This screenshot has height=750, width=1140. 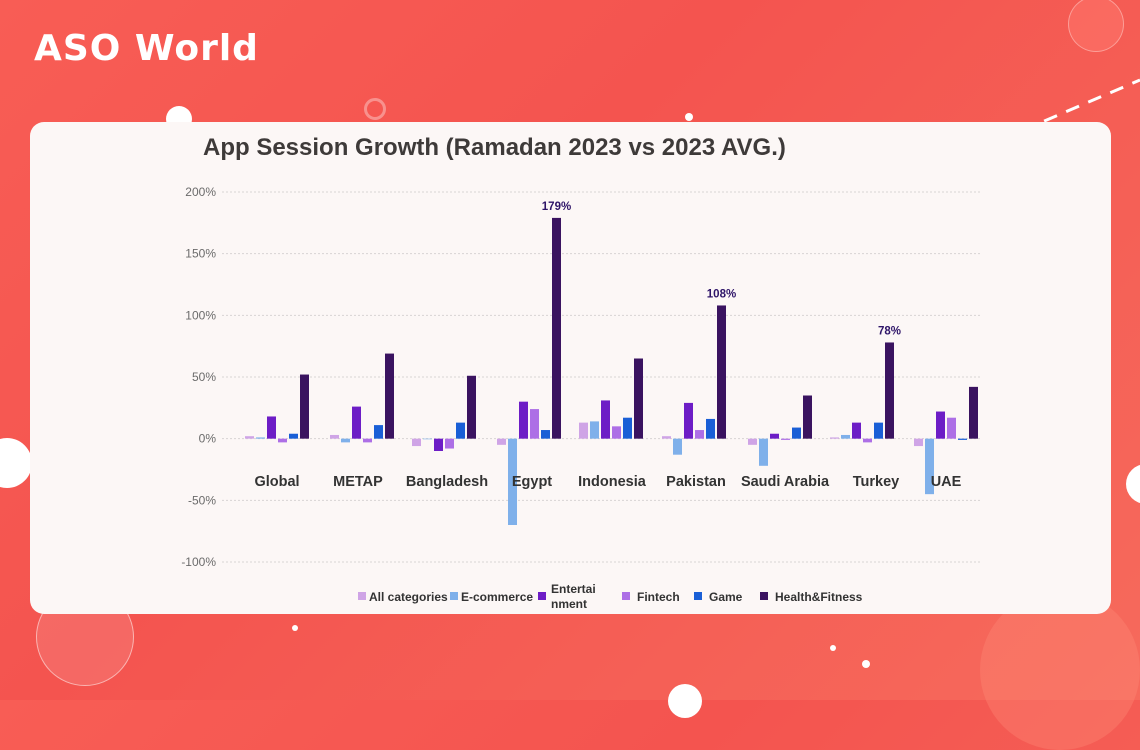 I want to click on bg-circle-bottom-right, so click(x=1060, y=670).